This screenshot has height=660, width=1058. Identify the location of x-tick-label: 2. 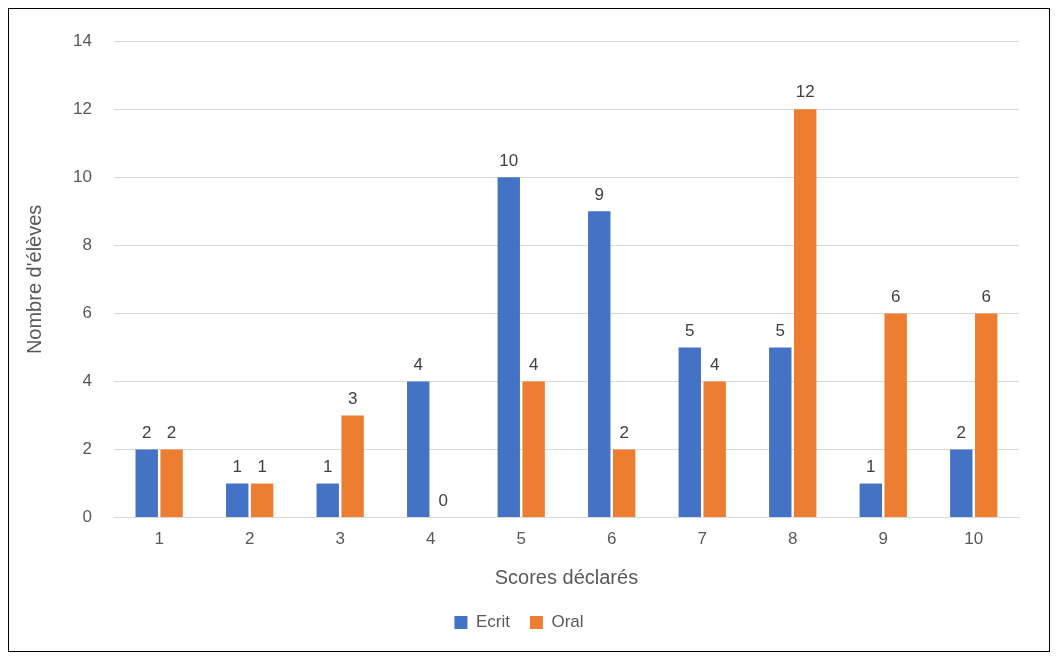
(249, 539).